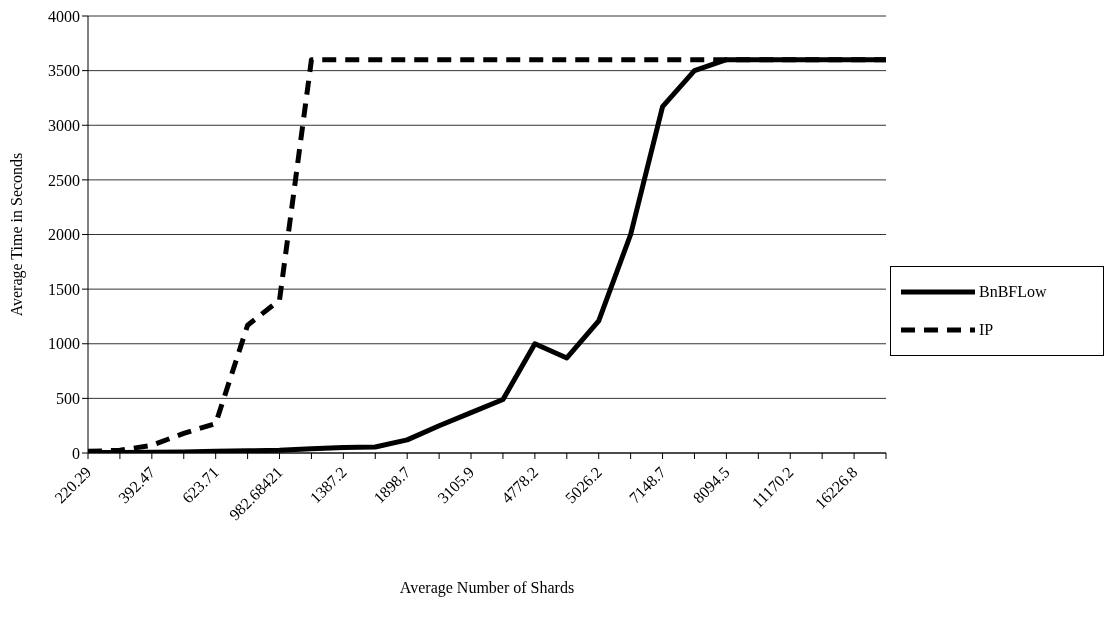 The height and width of the screenshot is (623, 1108). I want to click on y-tick-label: 4000, so click(64, 16).